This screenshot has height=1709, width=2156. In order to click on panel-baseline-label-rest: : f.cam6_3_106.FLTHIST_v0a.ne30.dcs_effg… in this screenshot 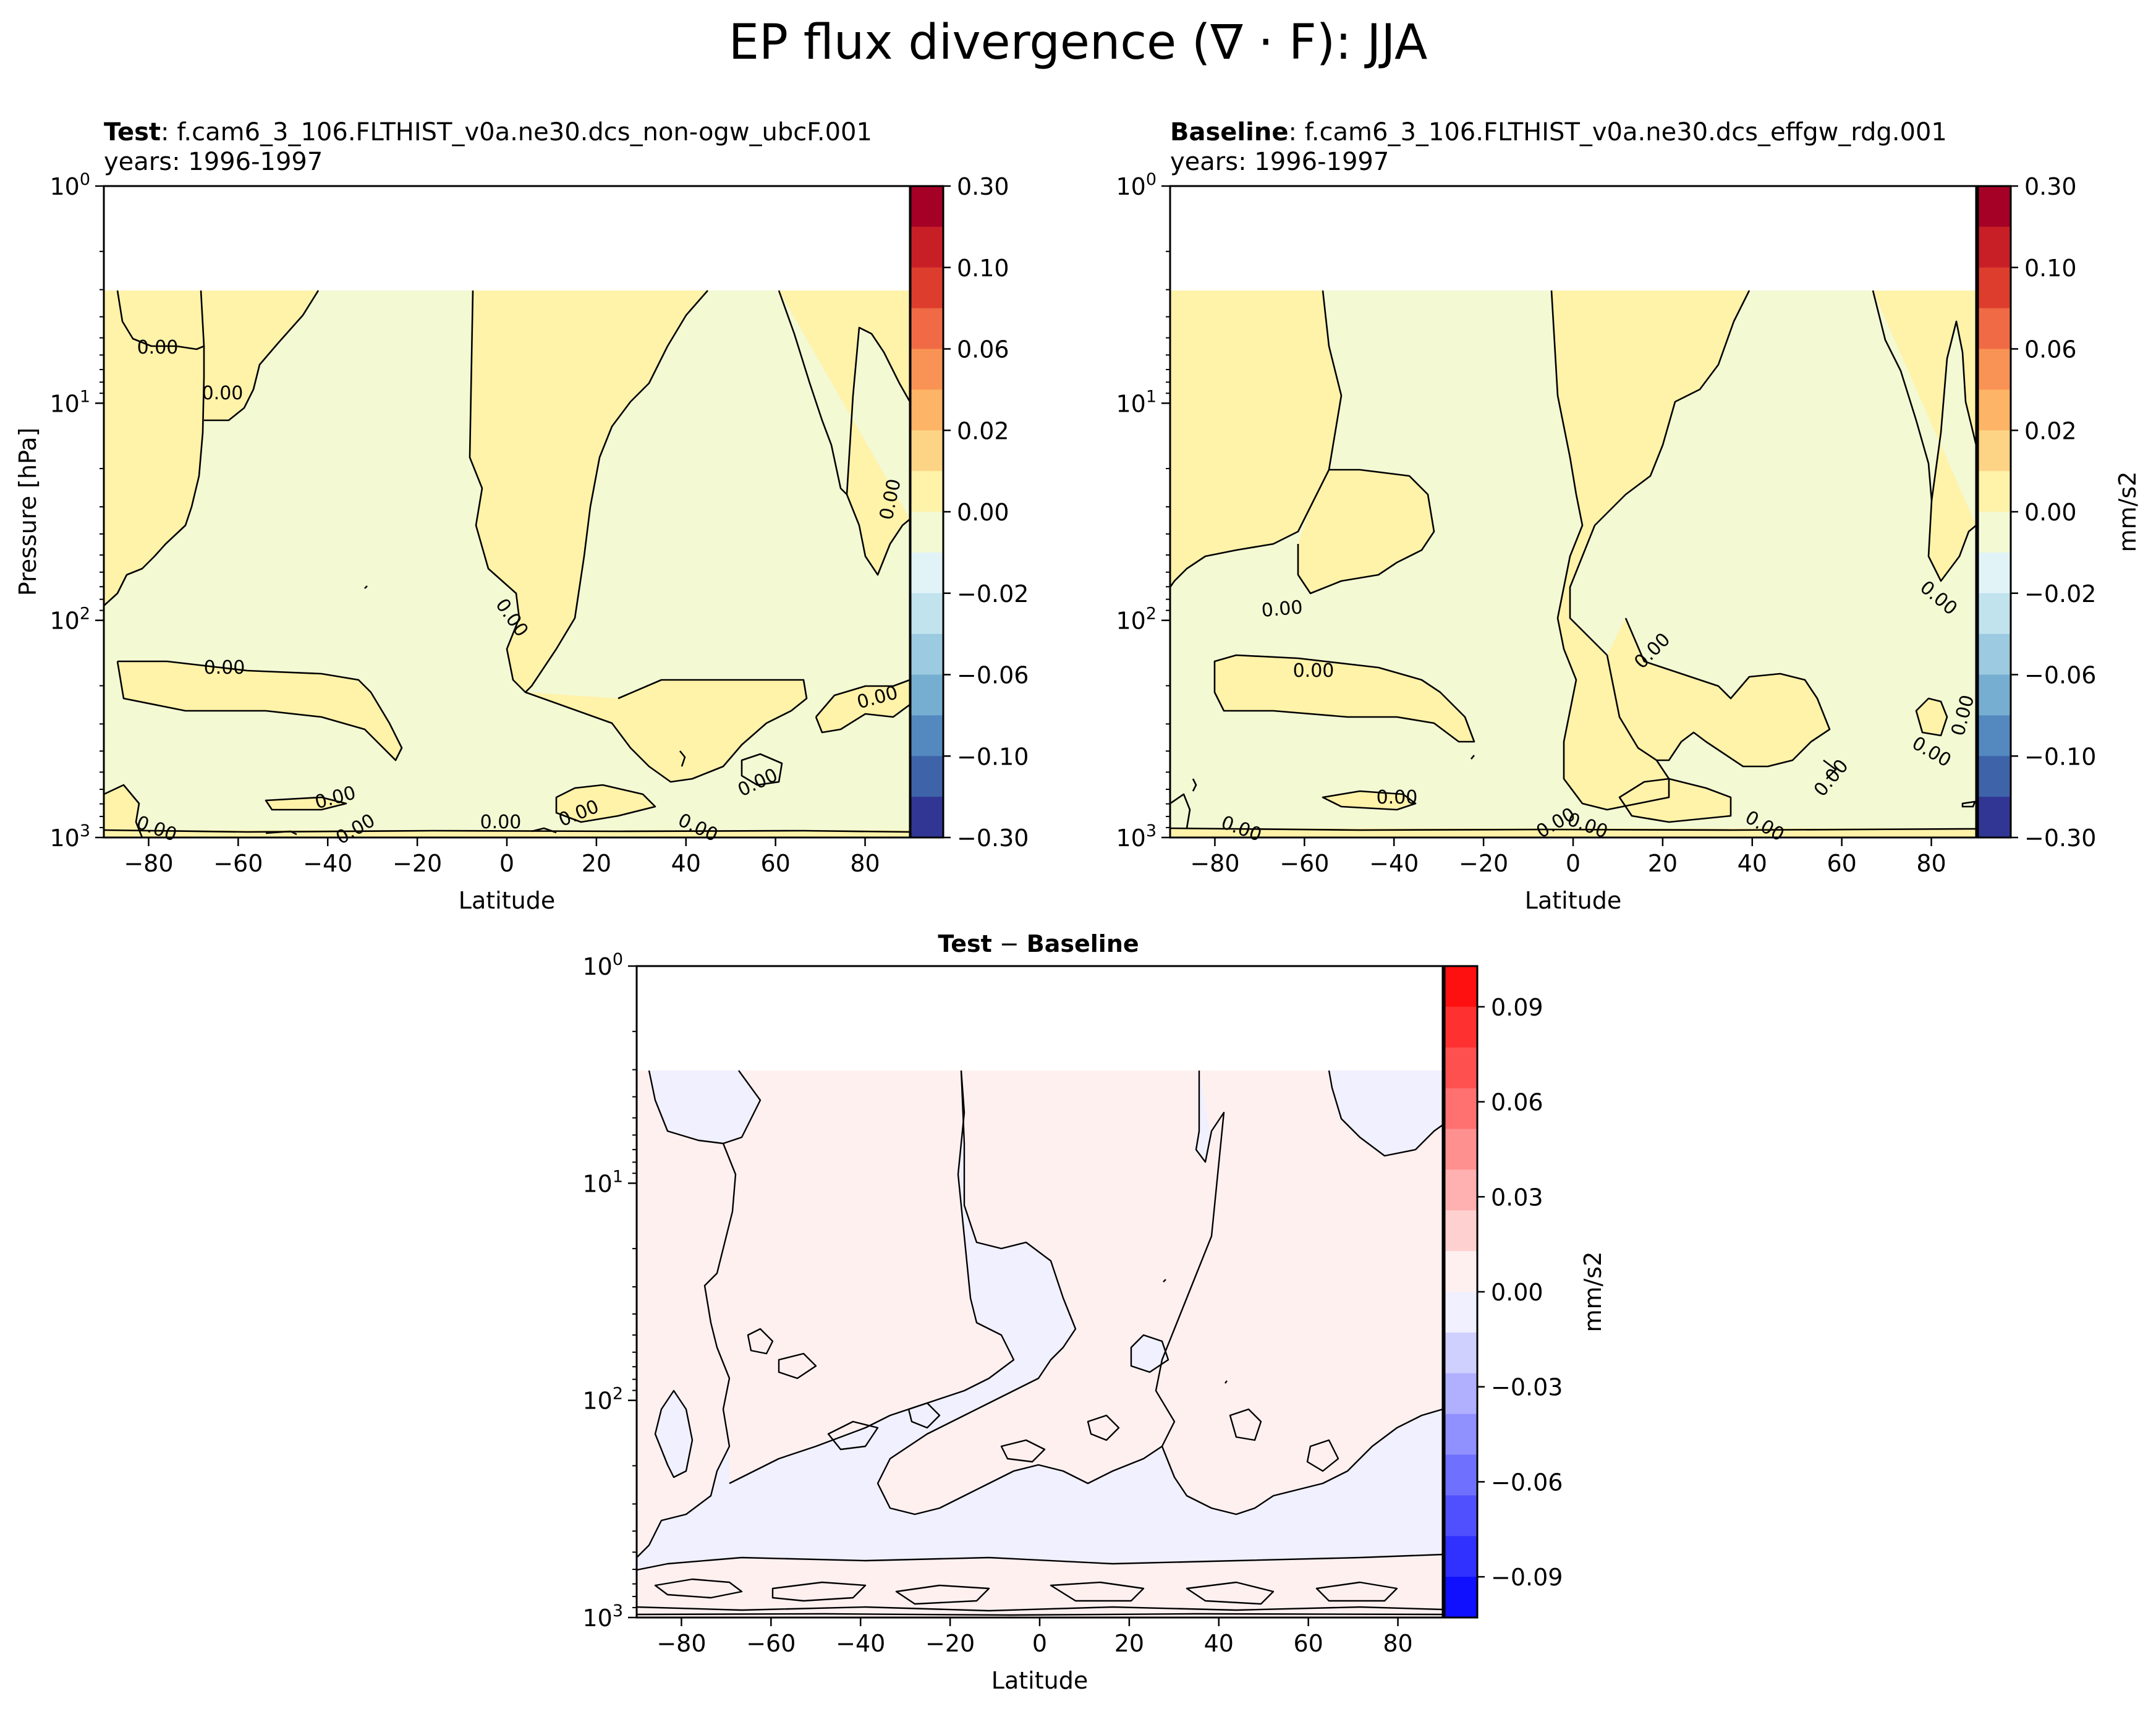, I will do `click(1617, 132)`.